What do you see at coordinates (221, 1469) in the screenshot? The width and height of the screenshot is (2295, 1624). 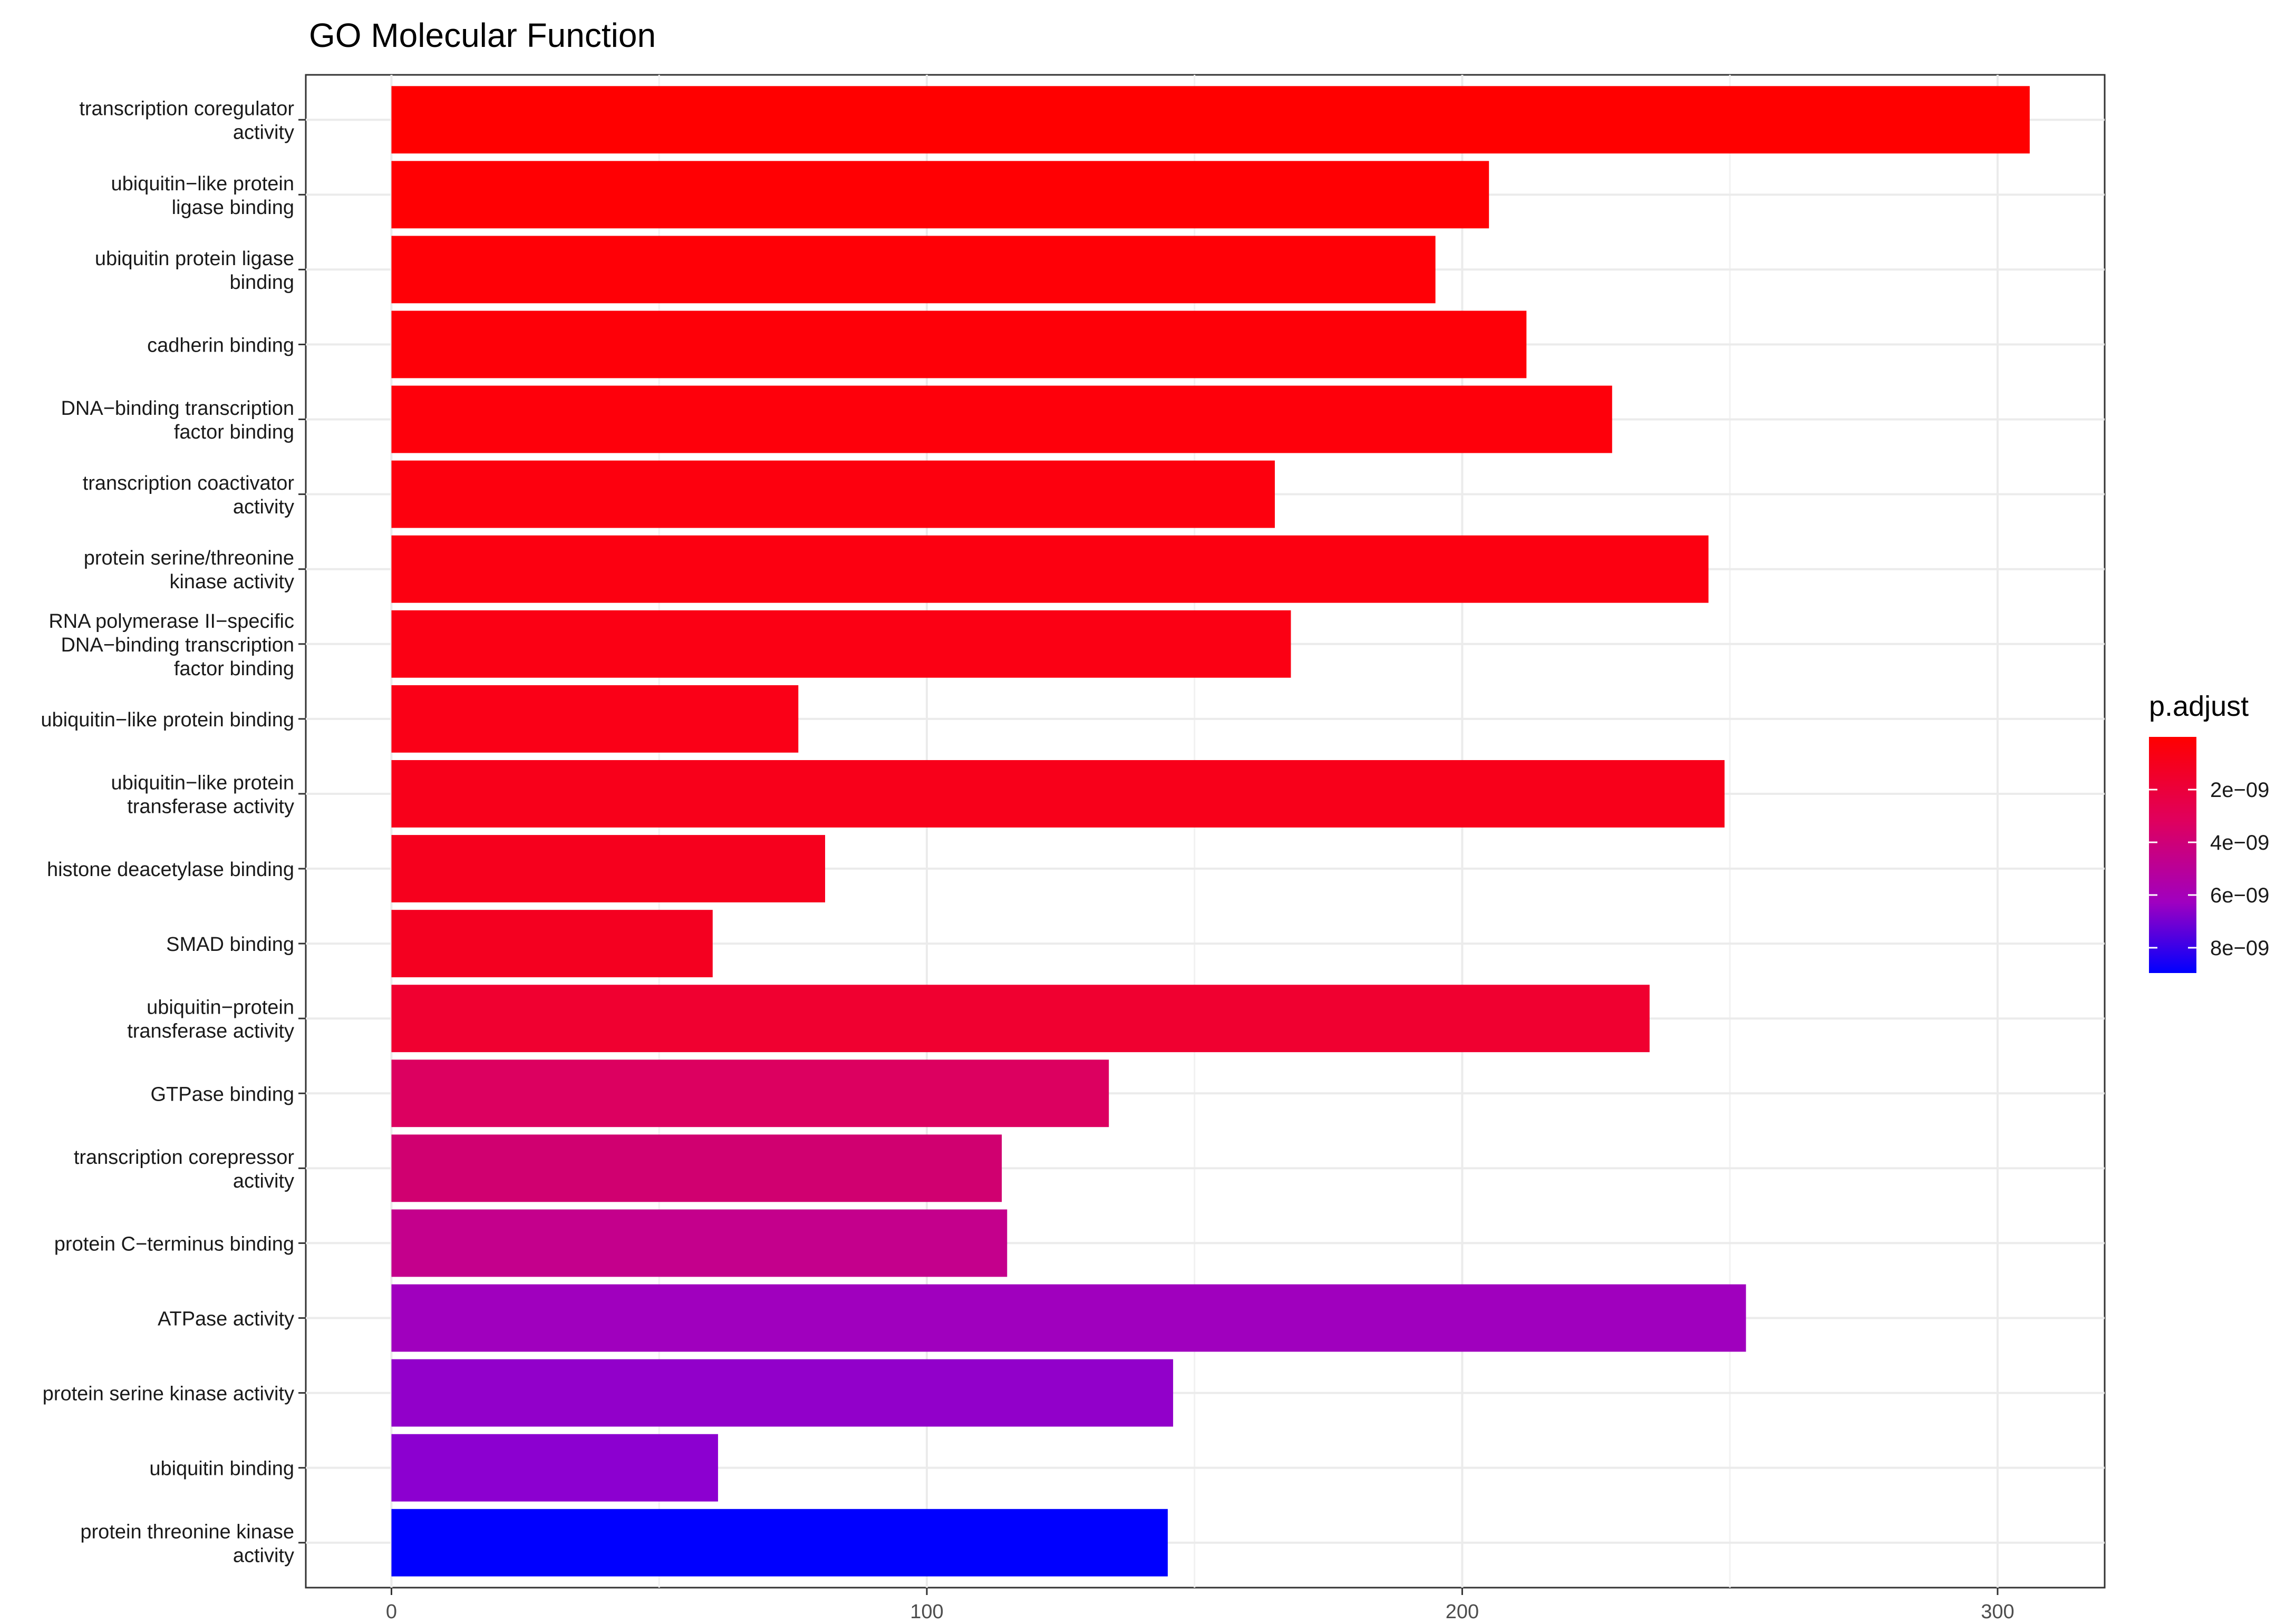 I see `category-label: ubiquitin binding` at bounding box center [221, 1469].